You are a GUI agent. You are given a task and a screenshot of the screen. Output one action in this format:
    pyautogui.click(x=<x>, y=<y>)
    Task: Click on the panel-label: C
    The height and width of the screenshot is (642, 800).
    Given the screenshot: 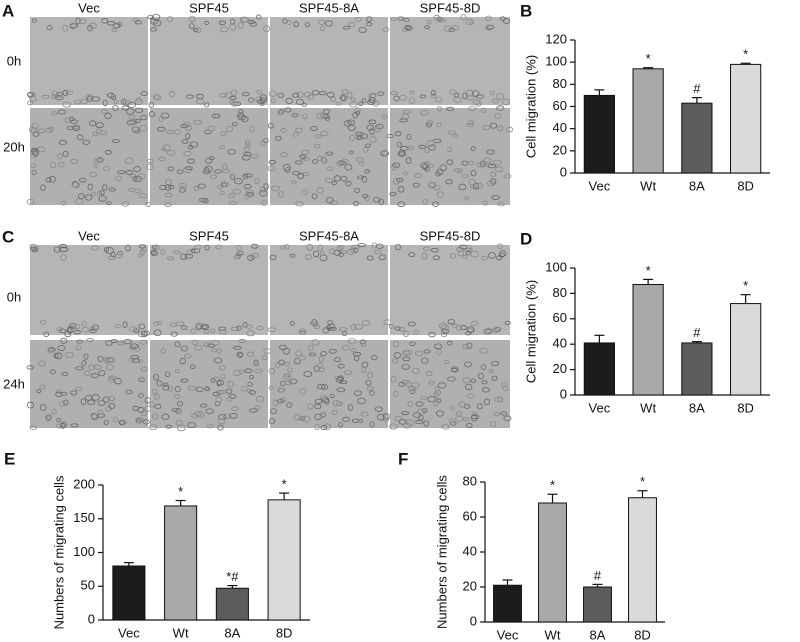 What is the action you would take?
    pyautogui.click(x=8, y=236)
    